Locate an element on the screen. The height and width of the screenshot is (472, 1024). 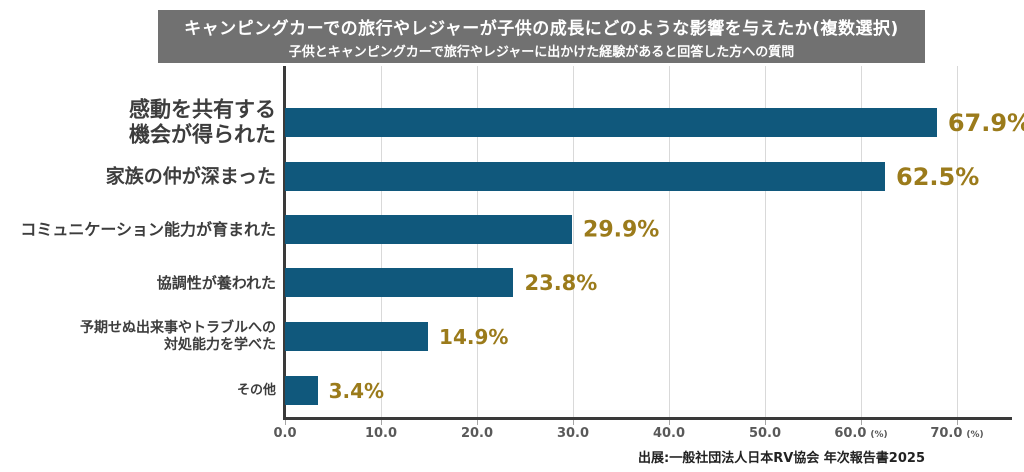
source-citation: 出展:一般社団法人日本RV協会 年次報告書2025 is located at coordinates (781, 458).